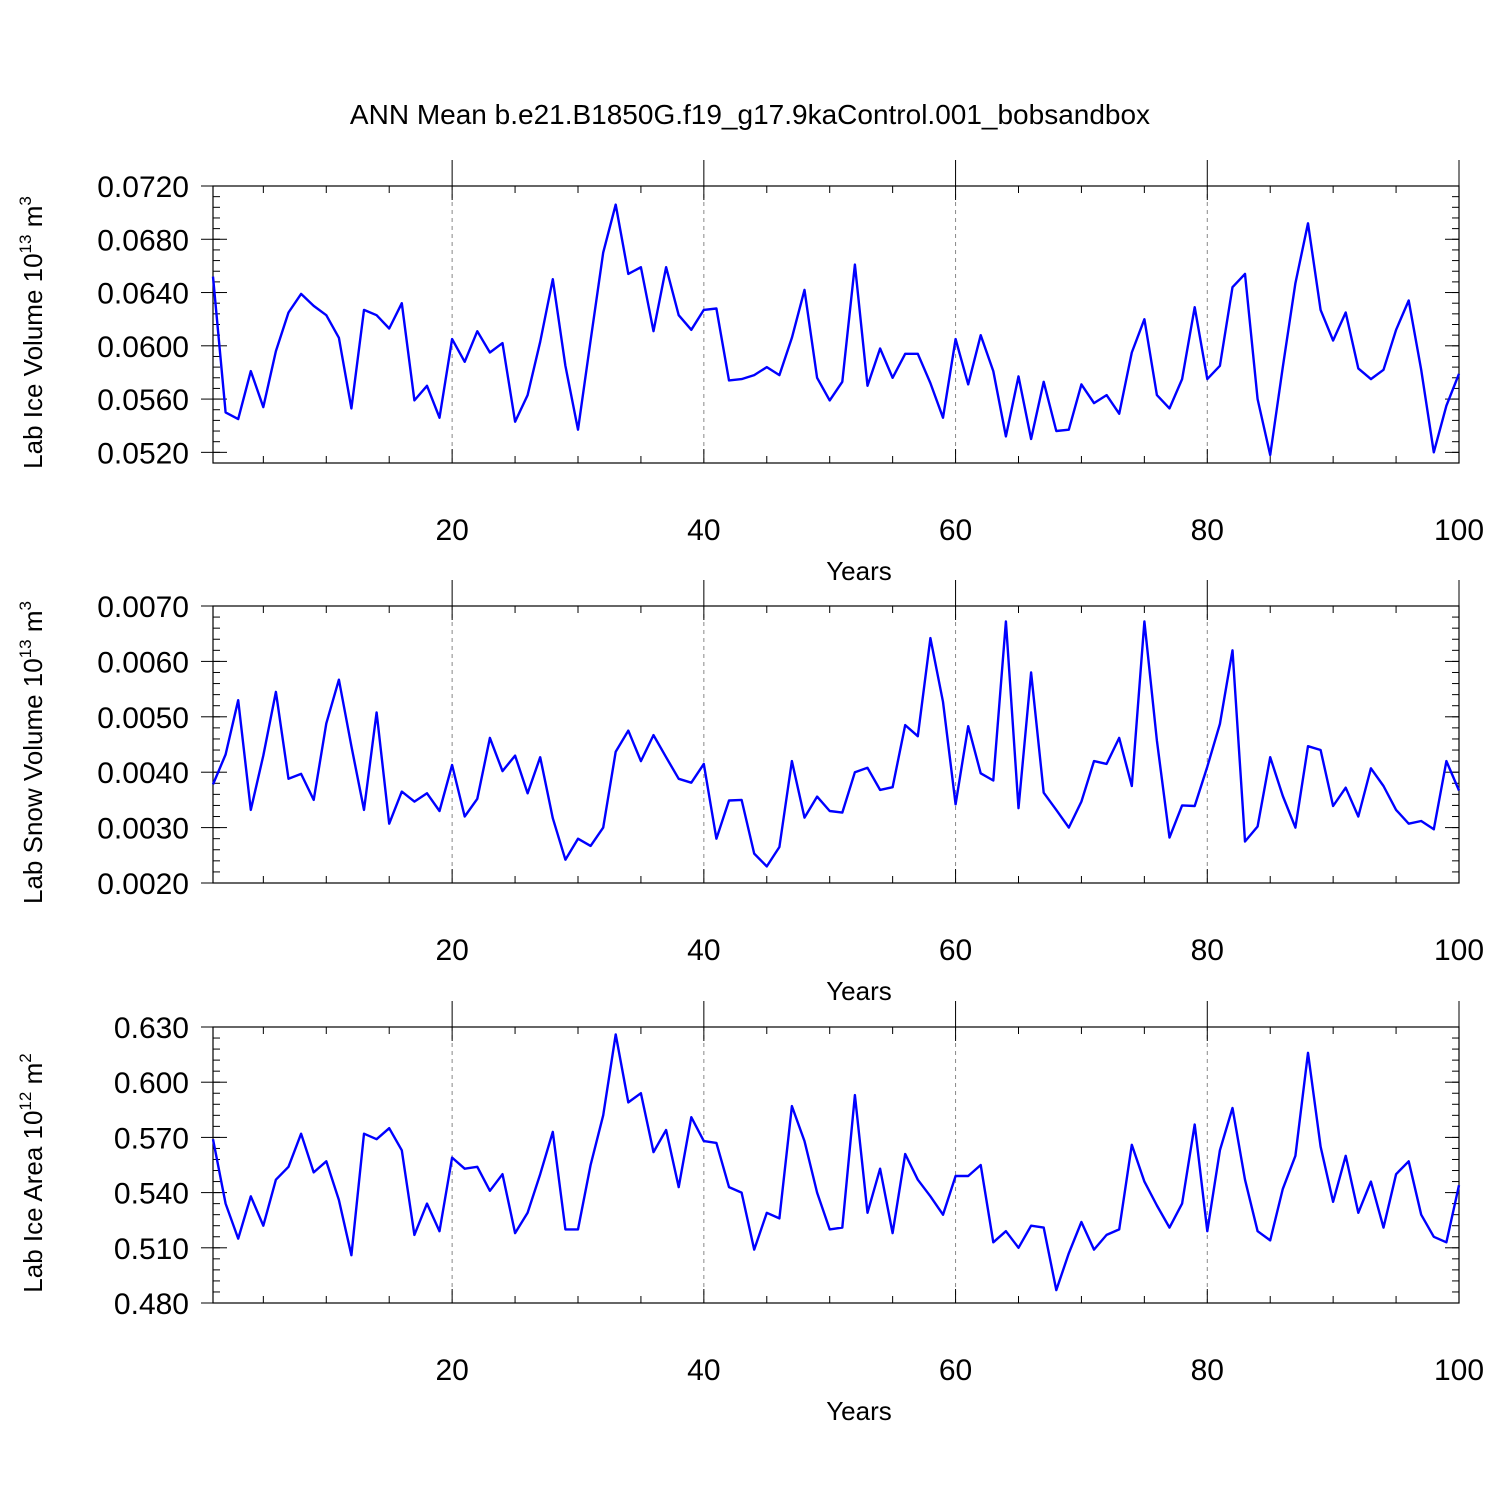 The image size is (1500, 1505). I want to click on y-tick-label: 0.570, so click(151, 1138).